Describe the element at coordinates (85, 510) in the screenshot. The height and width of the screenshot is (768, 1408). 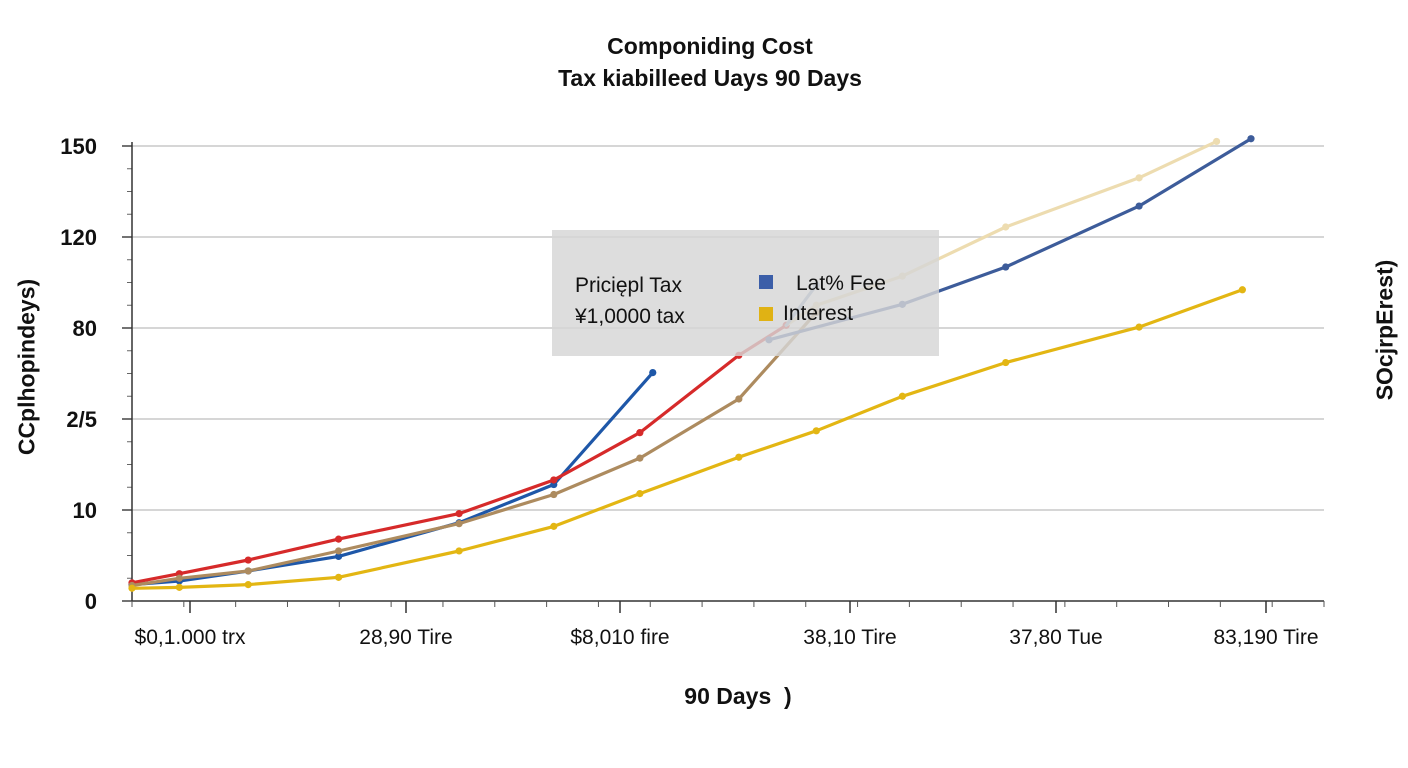
I see `y-tick-label: 10` at that location.